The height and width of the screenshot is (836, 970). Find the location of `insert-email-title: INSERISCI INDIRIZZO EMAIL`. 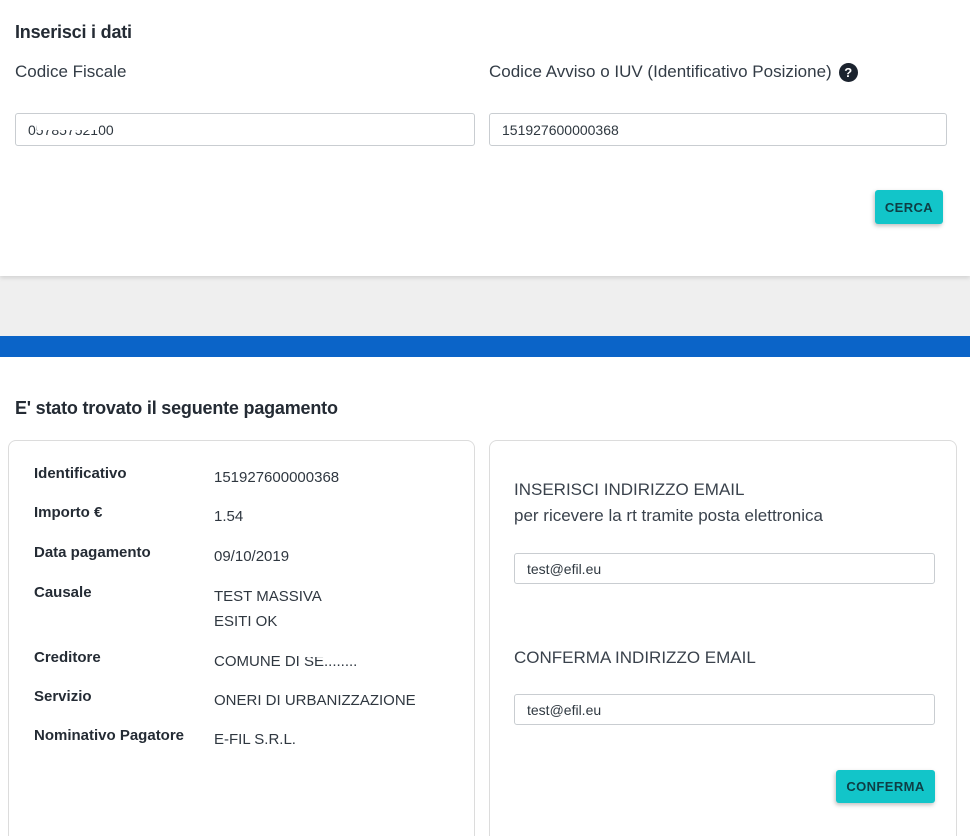

insert-email-title: INSERISCI INDIRIZZO EMAIL is located at coordinates (629, 489).